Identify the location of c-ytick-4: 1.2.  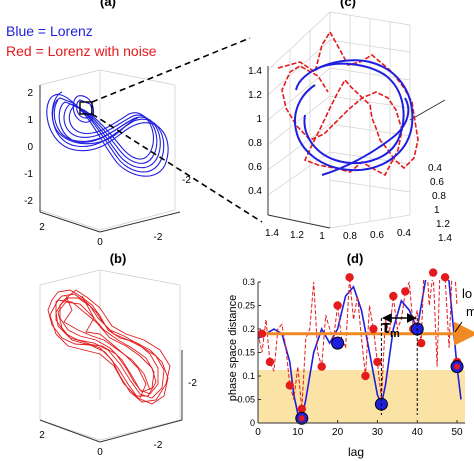
(443, 224).